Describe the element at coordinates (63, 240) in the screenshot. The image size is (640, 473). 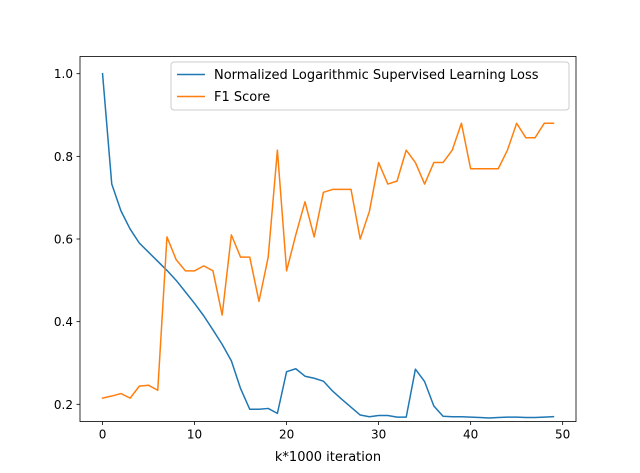
I see `y-tick-label: 0.6` at that location.